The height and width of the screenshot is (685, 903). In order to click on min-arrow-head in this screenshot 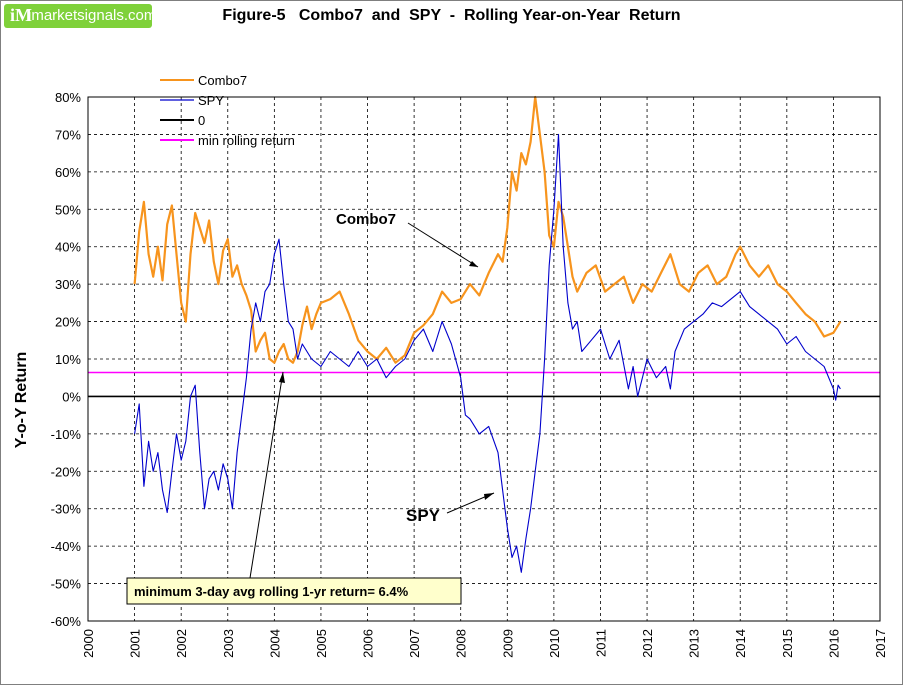, I will do `click(282, 377)`.